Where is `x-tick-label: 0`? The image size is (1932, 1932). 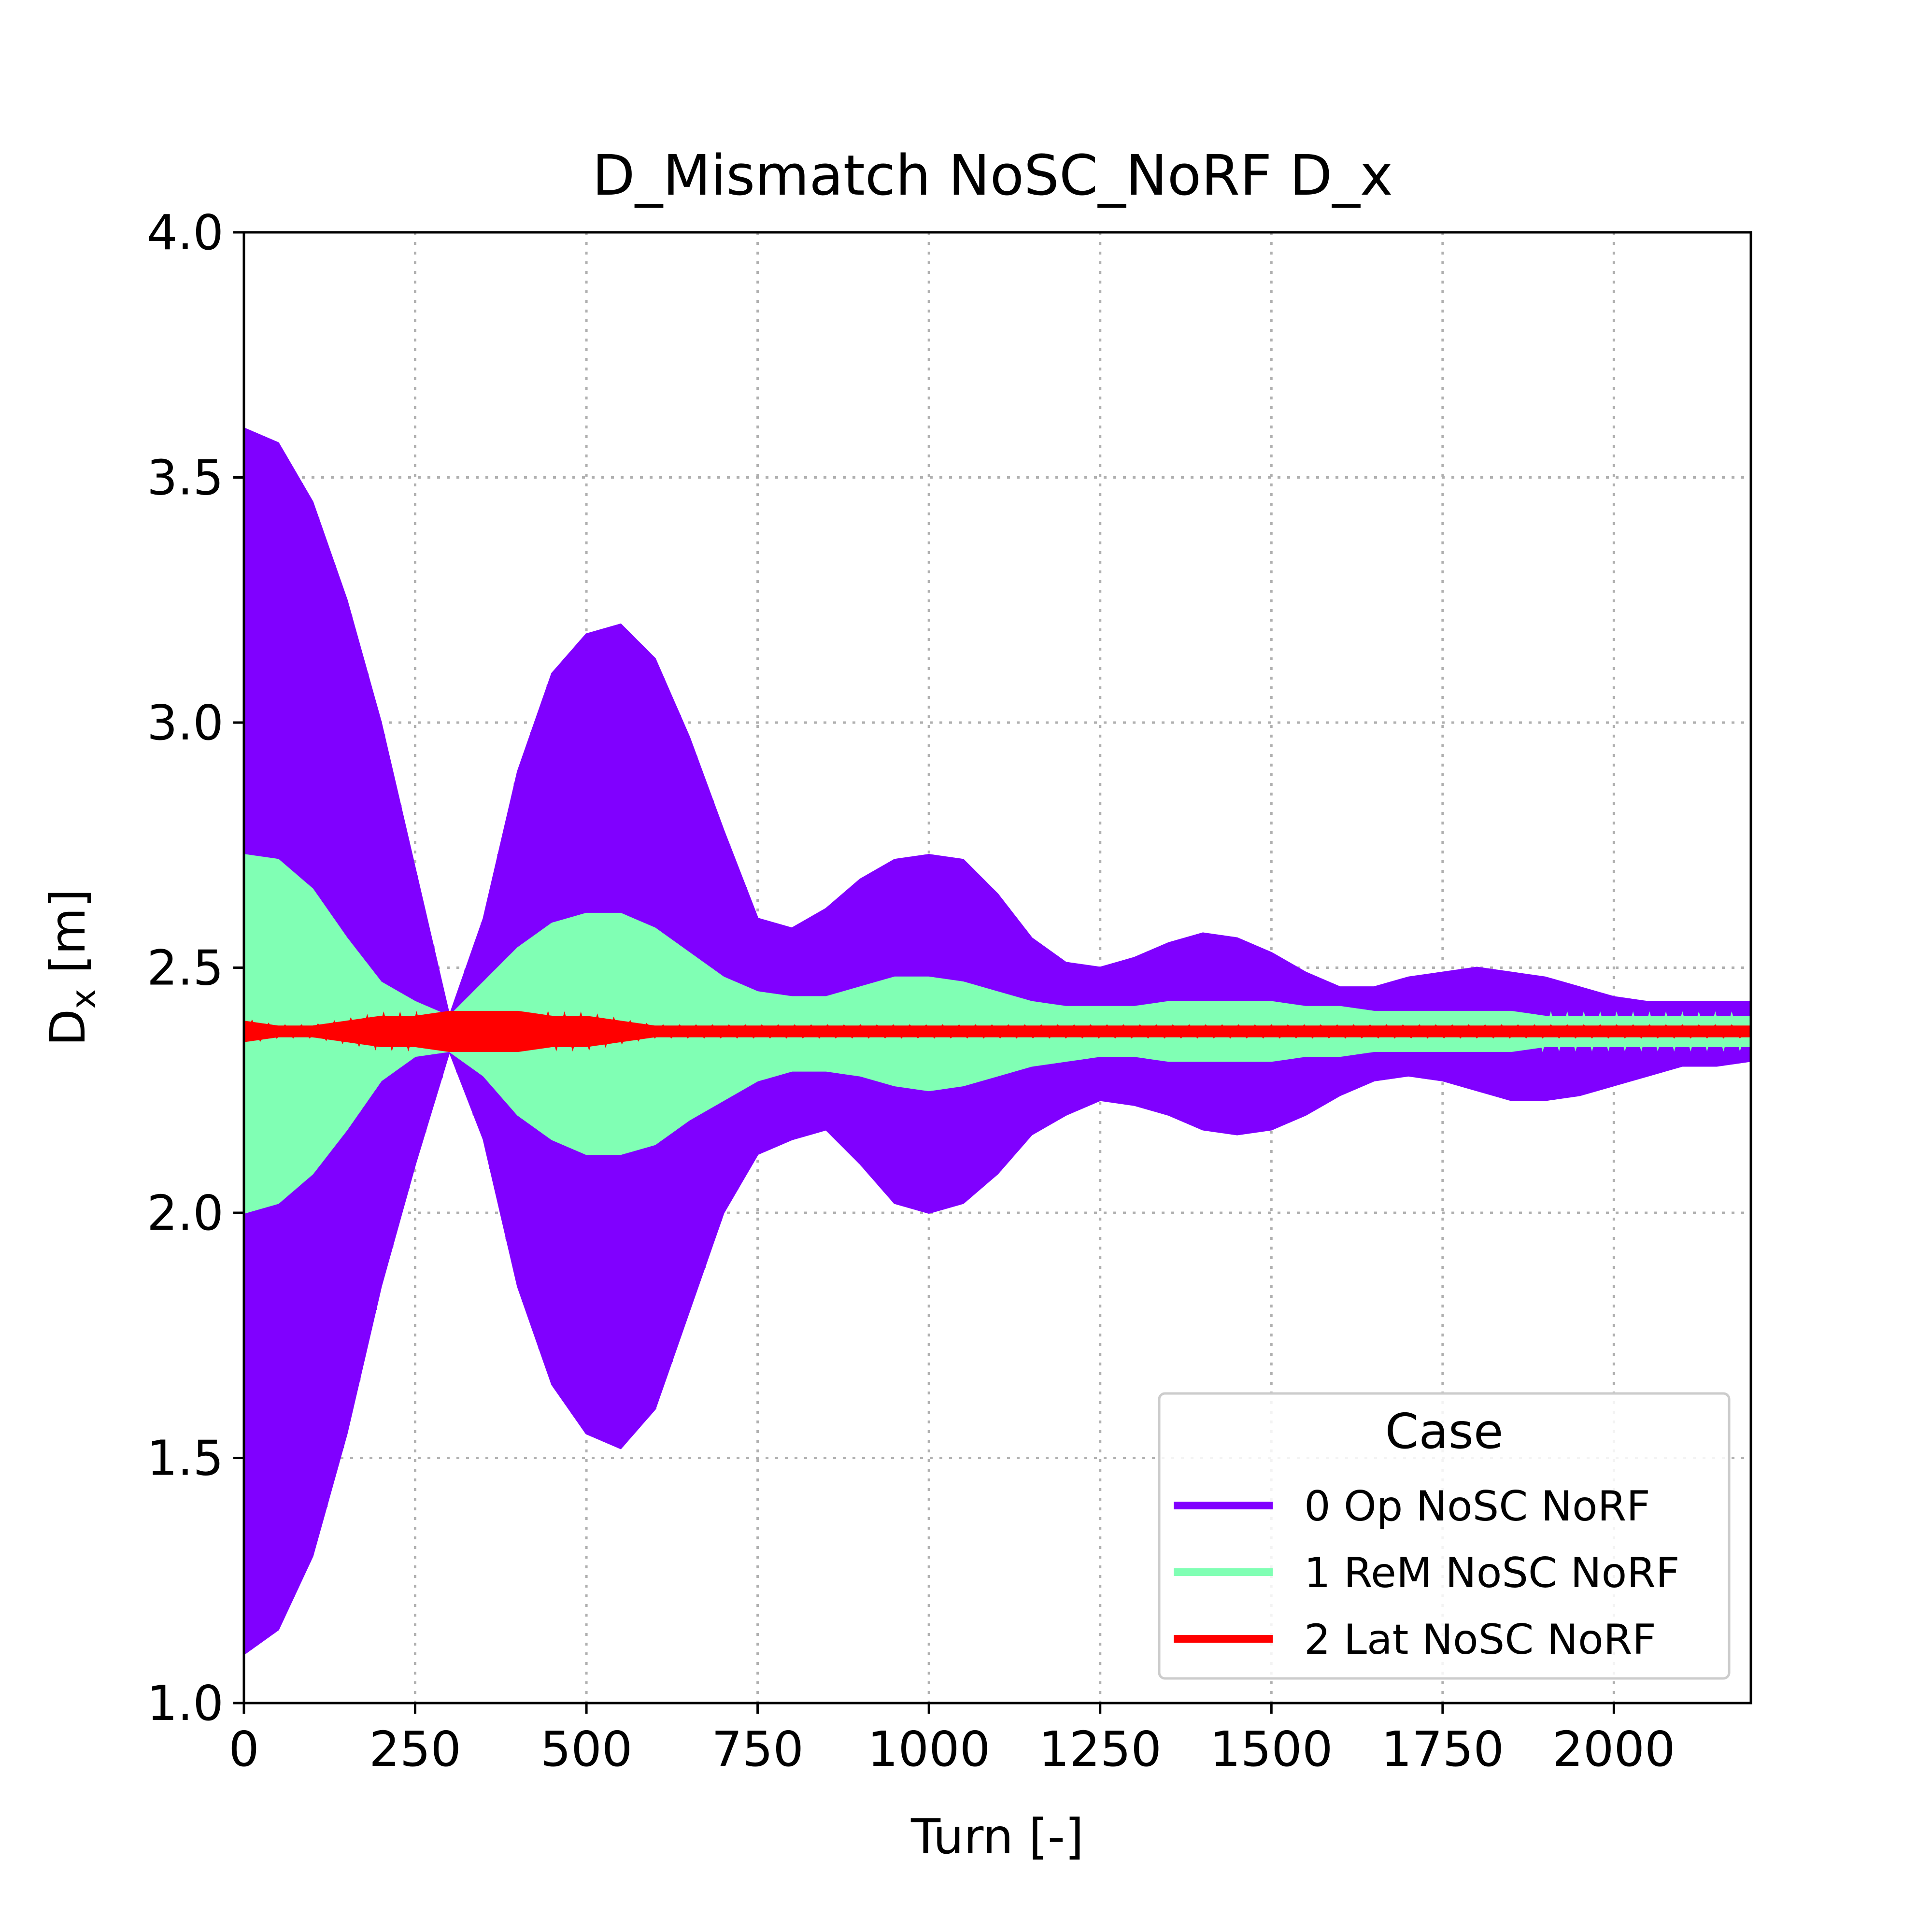 x-tick-label: 0 is located at coordinates (243, 1749).